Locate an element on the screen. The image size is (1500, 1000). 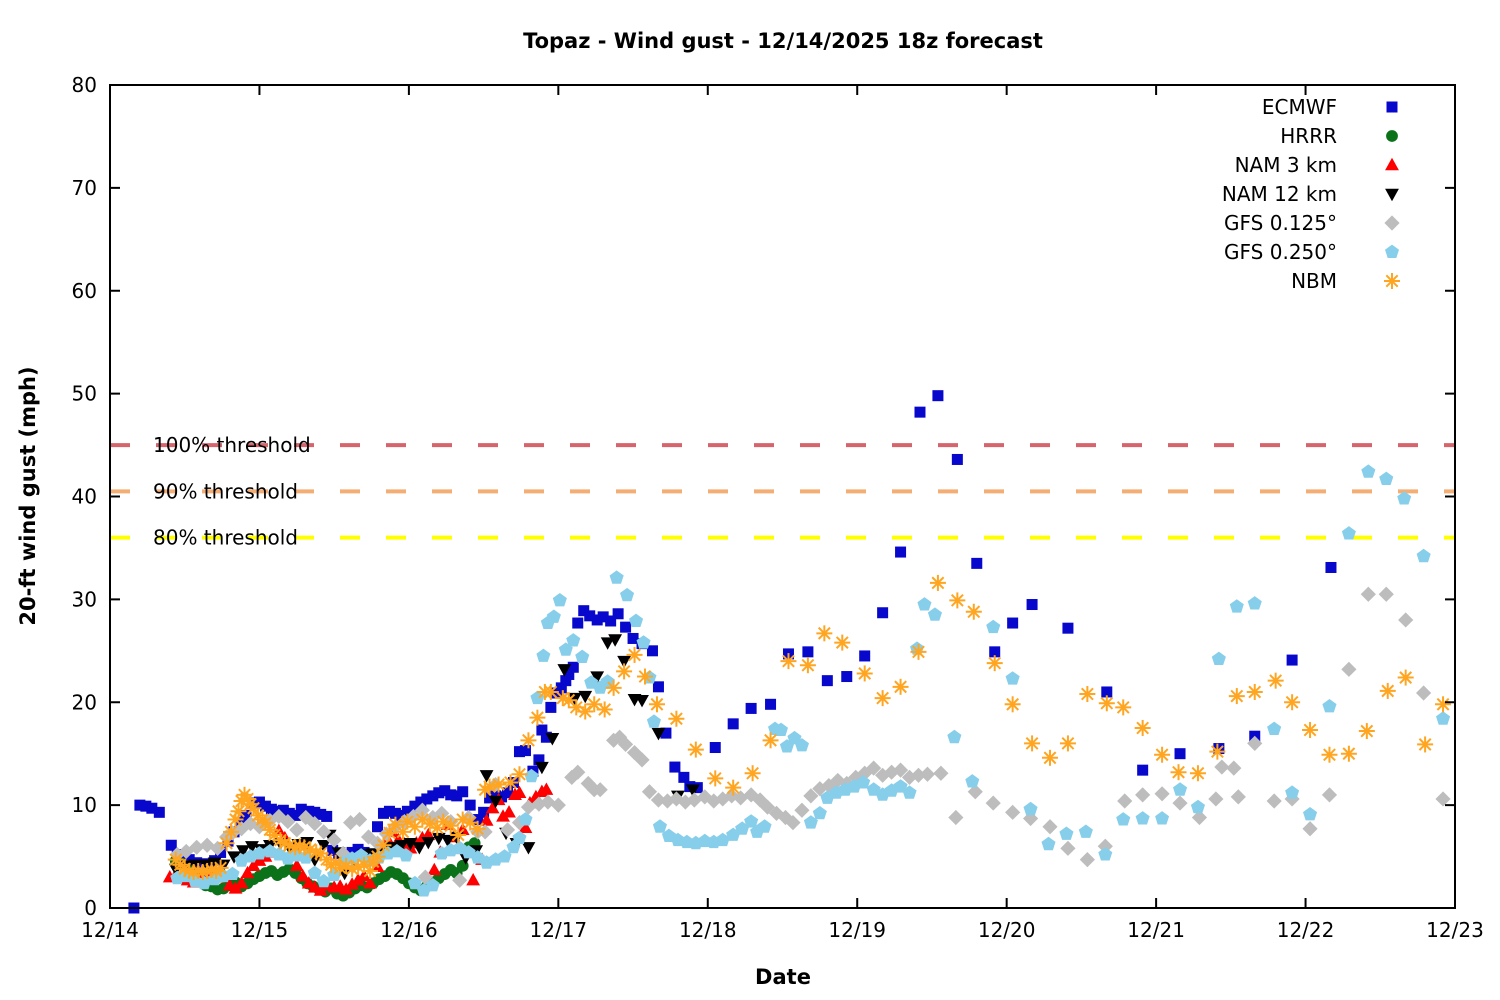
x-tick-label: 12/18 is located at coordinates (708, 930).